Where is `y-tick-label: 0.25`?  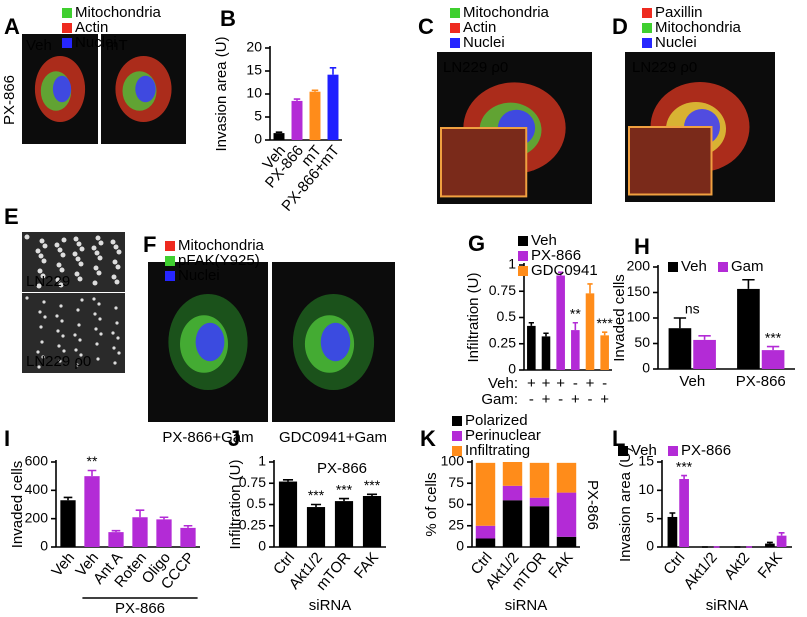
y-tick-label: 0.25 is located at coordinates (502, 342).